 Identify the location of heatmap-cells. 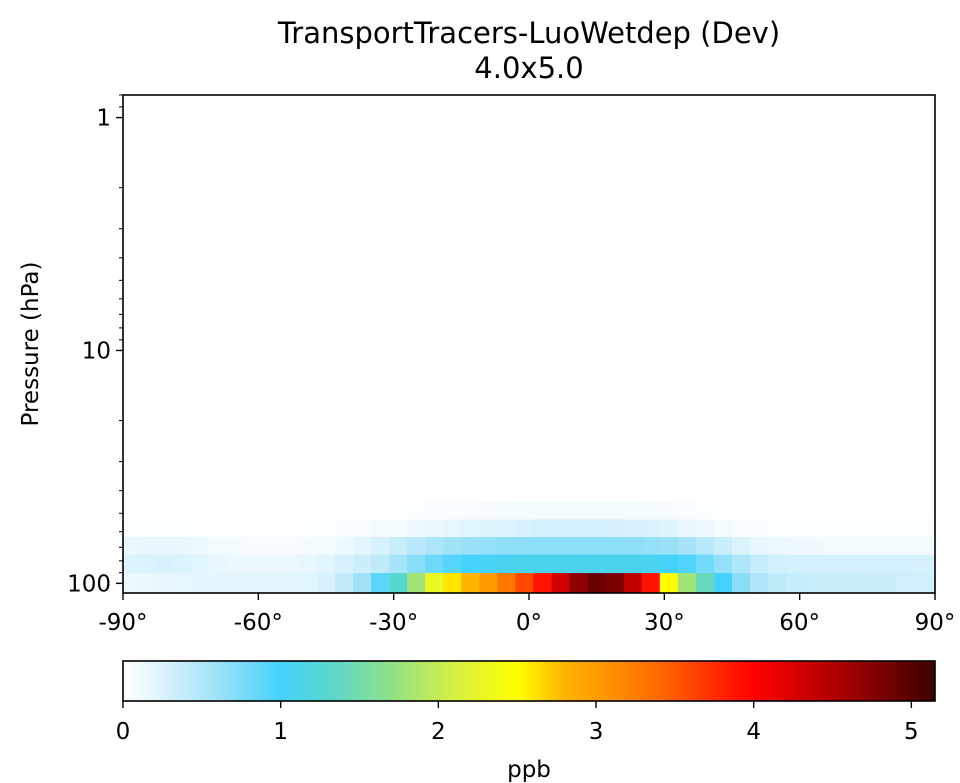
(529, 547).